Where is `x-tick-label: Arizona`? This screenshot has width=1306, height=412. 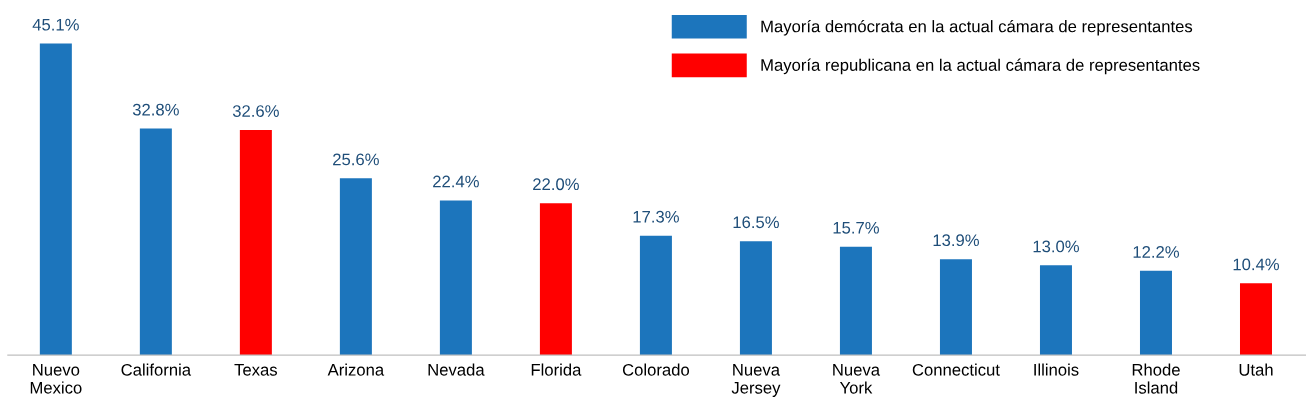
x-tick-label: Arizona is located at coordinates (356, 369).